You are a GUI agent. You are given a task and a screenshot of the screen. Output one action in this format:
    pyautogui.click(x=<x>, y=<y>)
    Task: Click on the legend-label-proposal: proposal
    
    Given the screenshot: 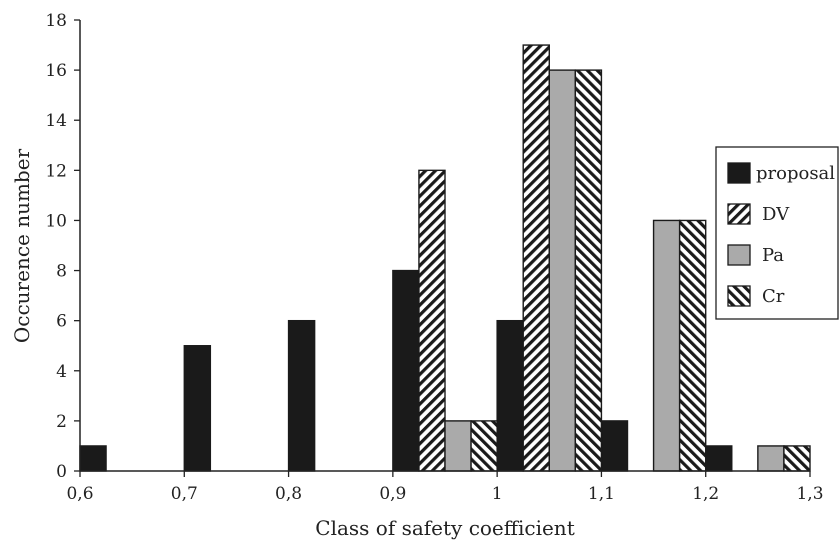 What is the action you would take?
    pyautogui.click(x=795, y=173)
    